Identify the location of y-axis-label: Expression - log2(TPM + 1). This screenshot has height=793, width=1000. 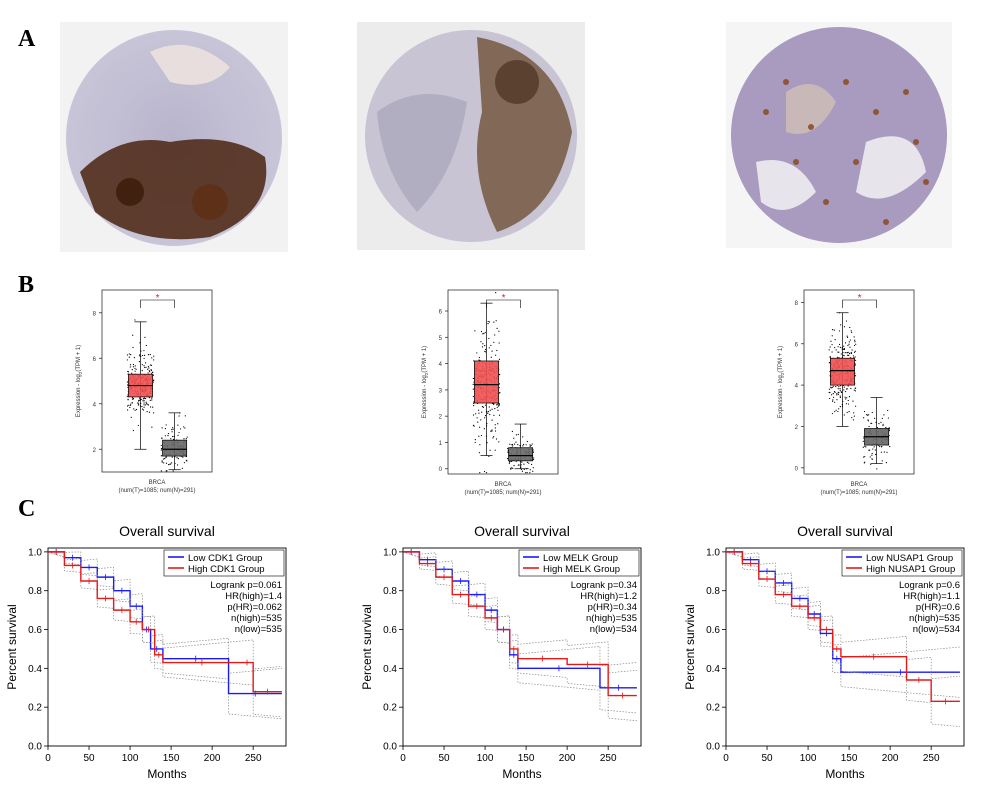
(781, 382).